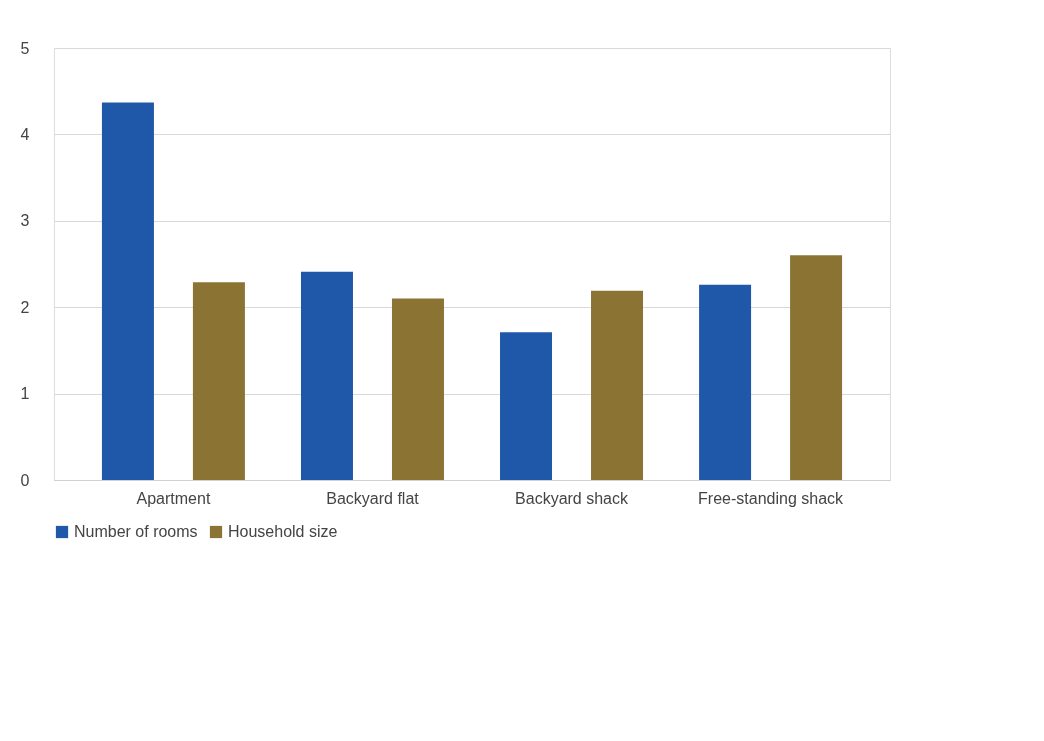 The width and height of the screenshot is (1044, 741). I want to click on legend-label: Household size, so click(283, 531).